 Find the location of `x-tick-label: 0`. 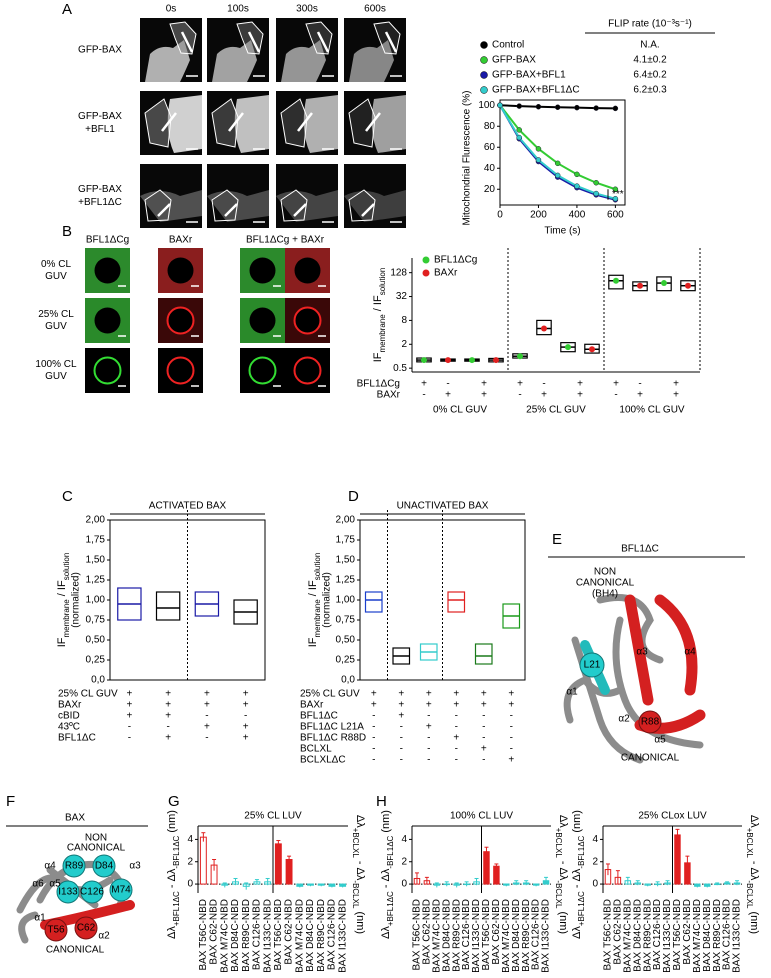

x-tick-label: 0 is located at coordinates (500, 215).